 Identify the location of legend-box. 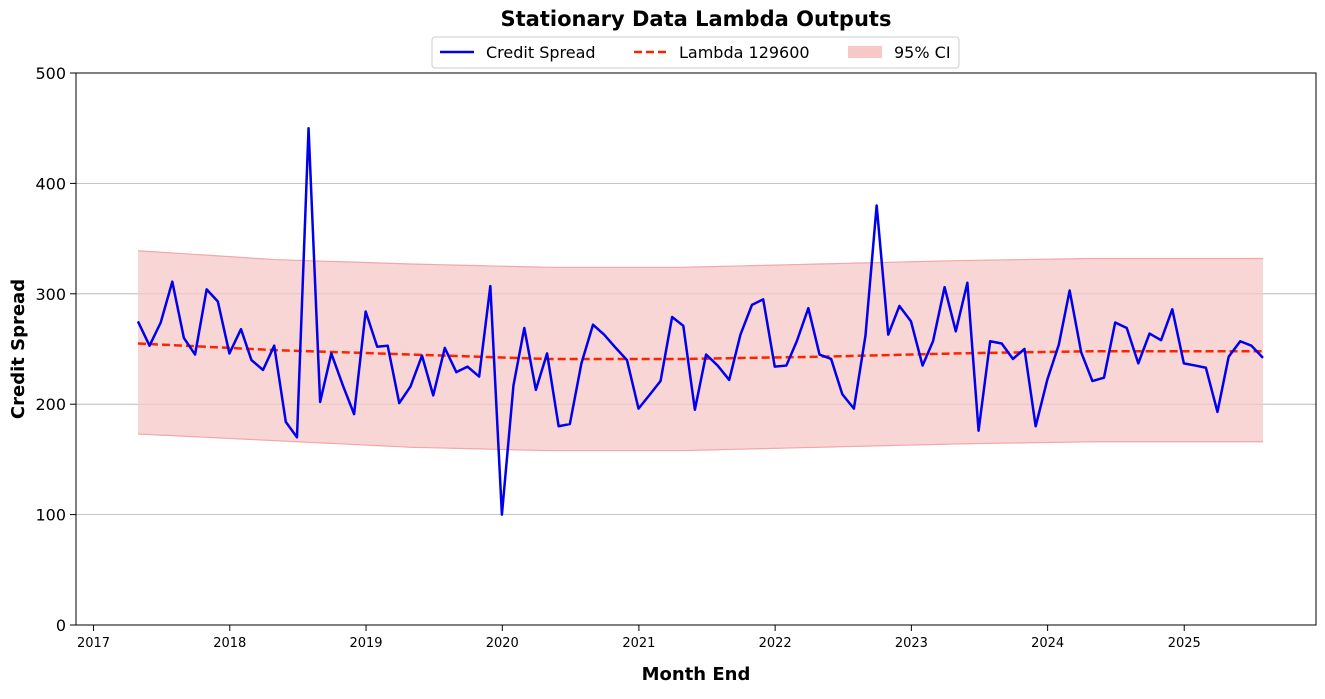
(695, 52).